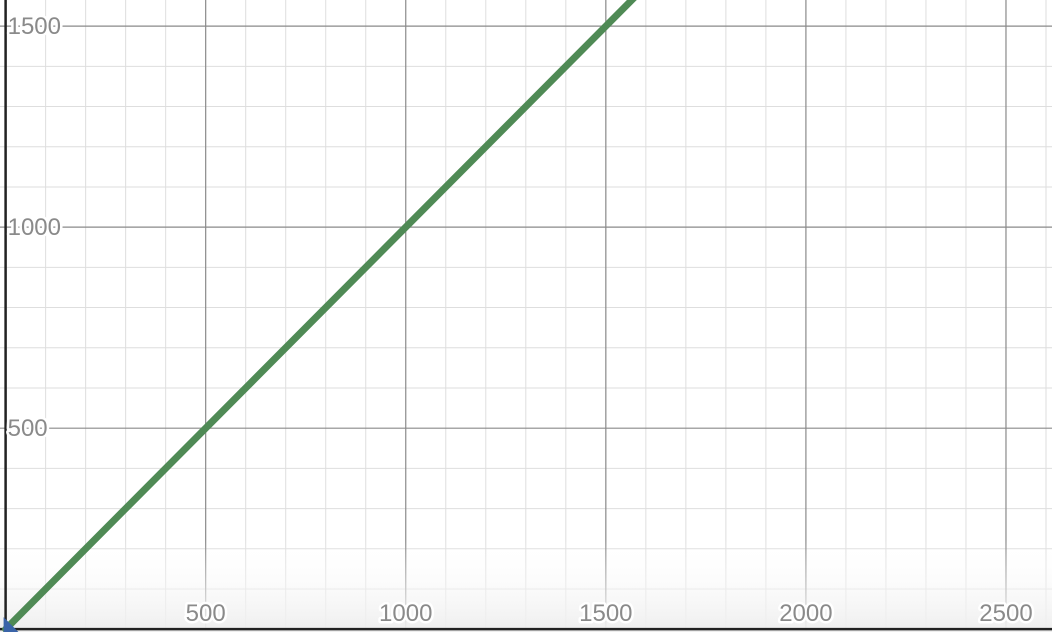 The height and width of the screenshot is (632, 1052). What do you see at coordinates (605, 613) in the screenshot?
I see `x-tick-label: 1500` at bounding box center [605, 613].